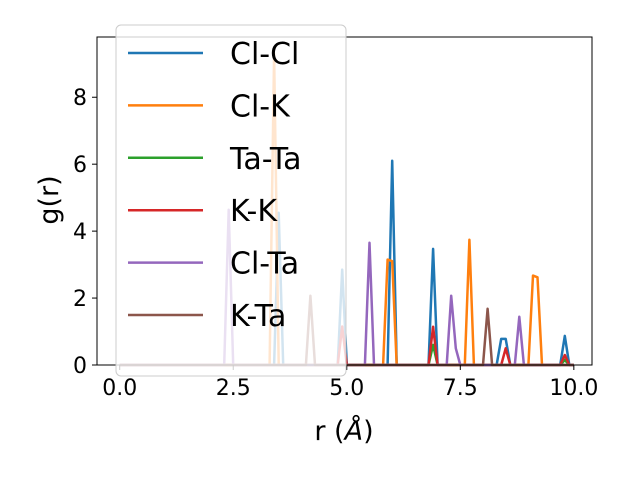 Image resolution: width=640 pixels, height=484 pixels. What do you see at coordinates (80, 98) in the screenshot?
I see `y-tick-label: 8` at bounding box center [80, 98].